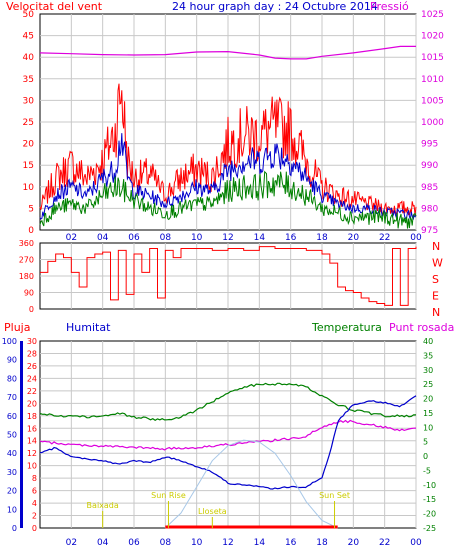  Describe the element at coordinates (17, 327) in the screenshot. I see `rain-label: Pluja` at that location.